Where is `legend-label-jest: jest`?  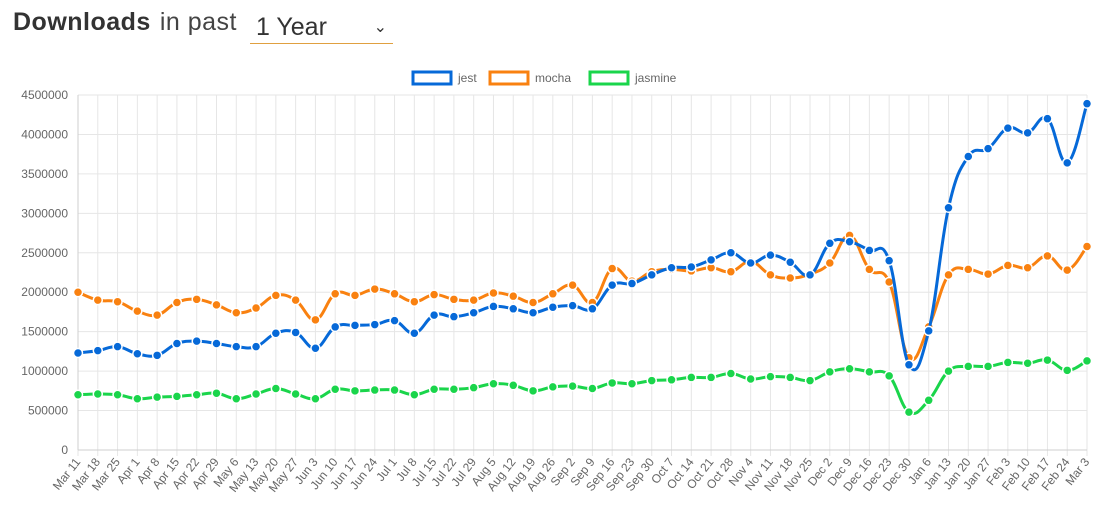
legend-label-jest: jest is located at coordinates (467, 78).